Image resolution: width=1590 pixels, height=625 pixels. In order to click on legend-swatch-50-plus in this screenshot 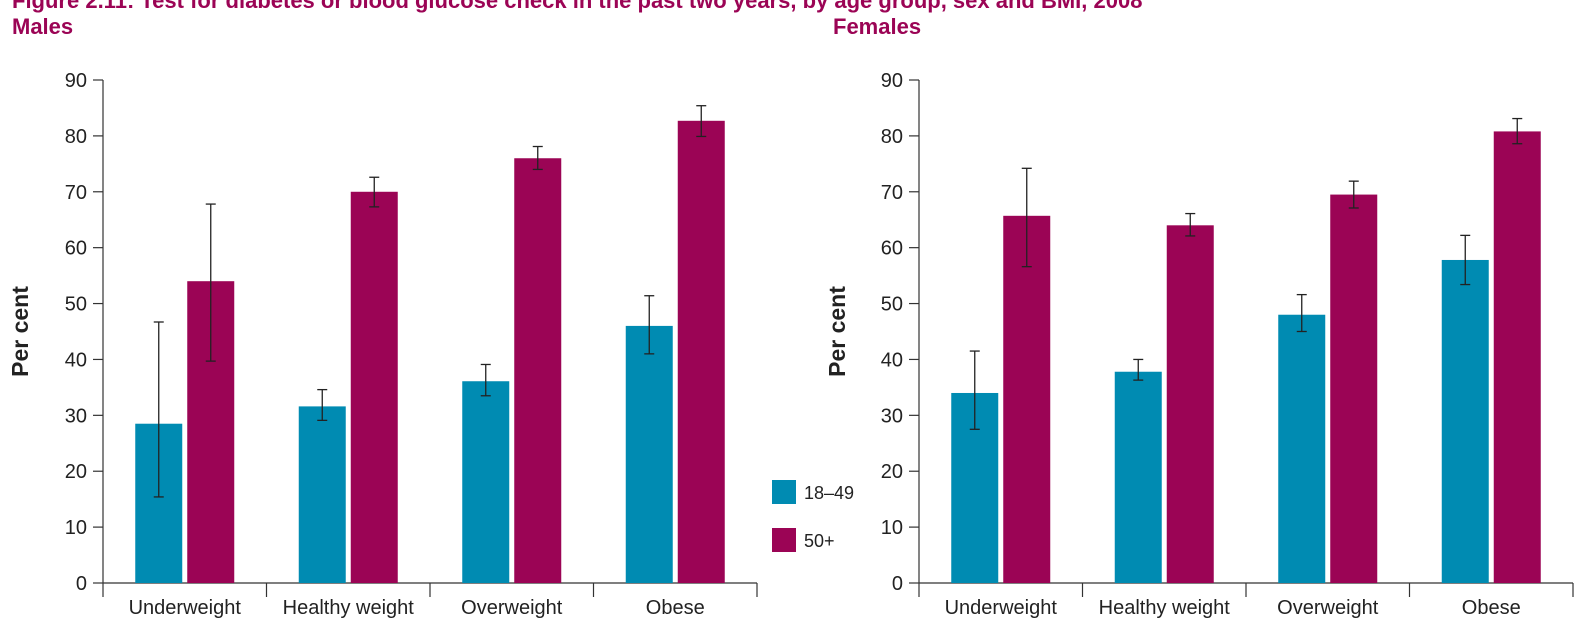, I will do `click(784, 540)`.